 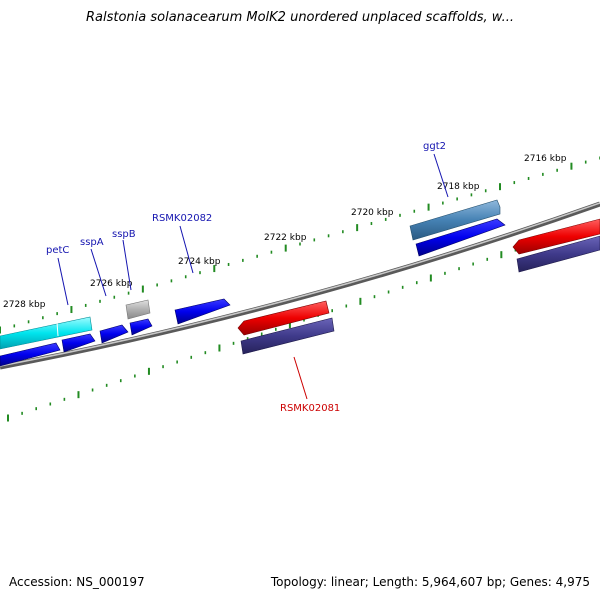 I want to click on feature-ggt2, so click(x=455, y=220).